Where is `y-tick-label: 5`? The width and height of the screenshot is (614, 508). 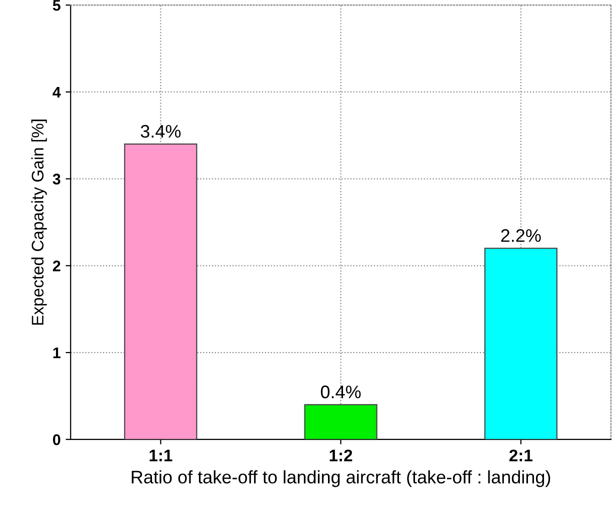
y-tick-label: 5 is located at coordinates (56, 5).